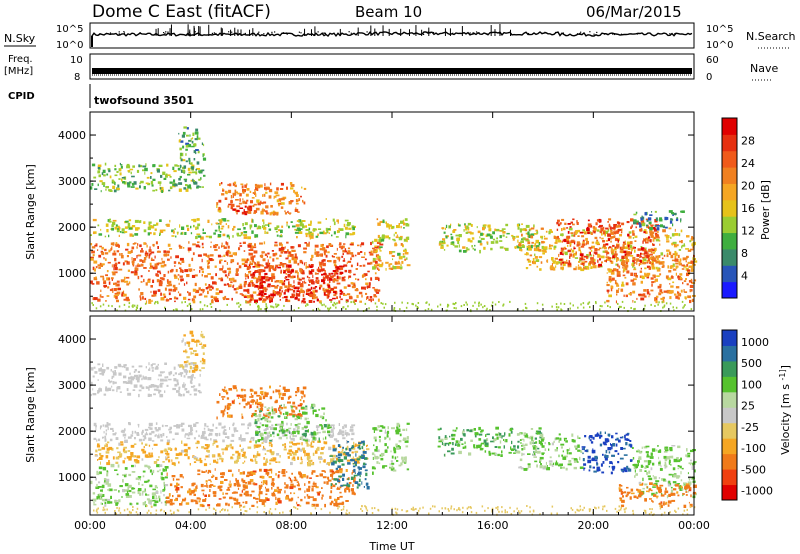  I want to click on nsearch-tick-top: 10^5, so click(719, 29).